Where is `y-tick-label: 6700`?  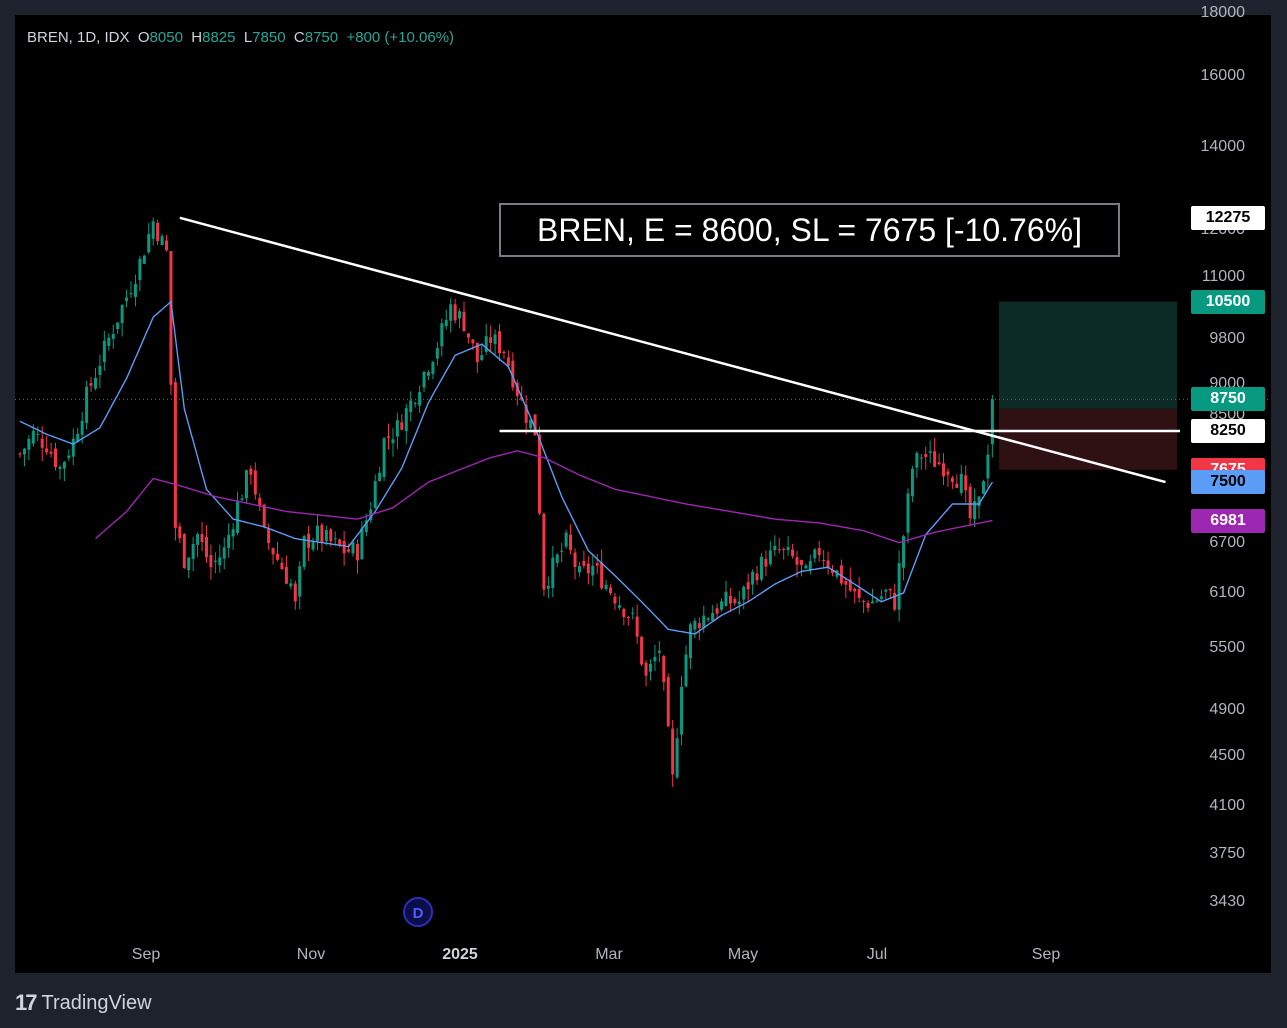 y-tick-label: 6700 is located at coordinates (1227, 542).